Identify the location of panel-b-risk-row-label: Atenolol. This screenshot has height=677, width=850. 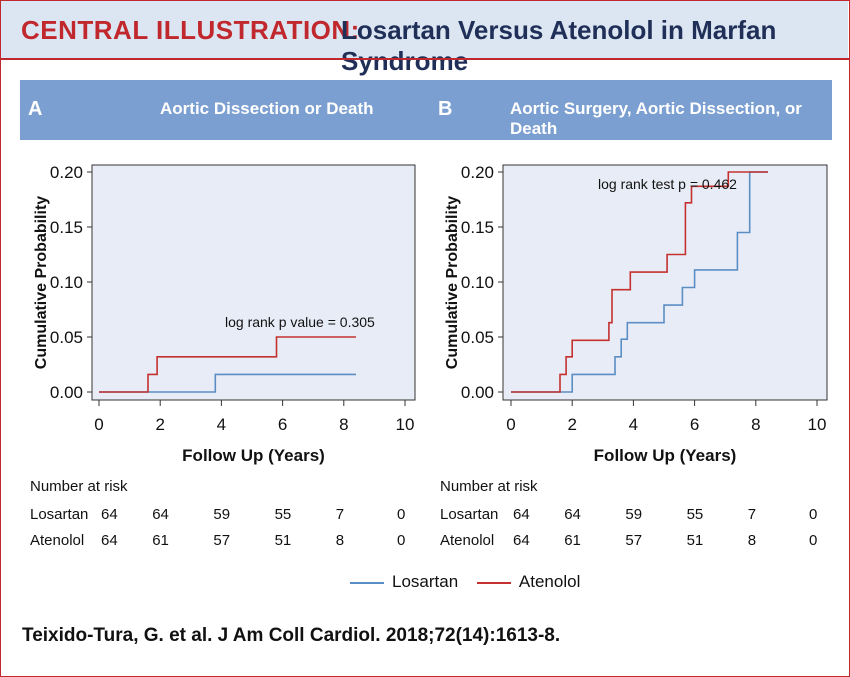
(467, 540).